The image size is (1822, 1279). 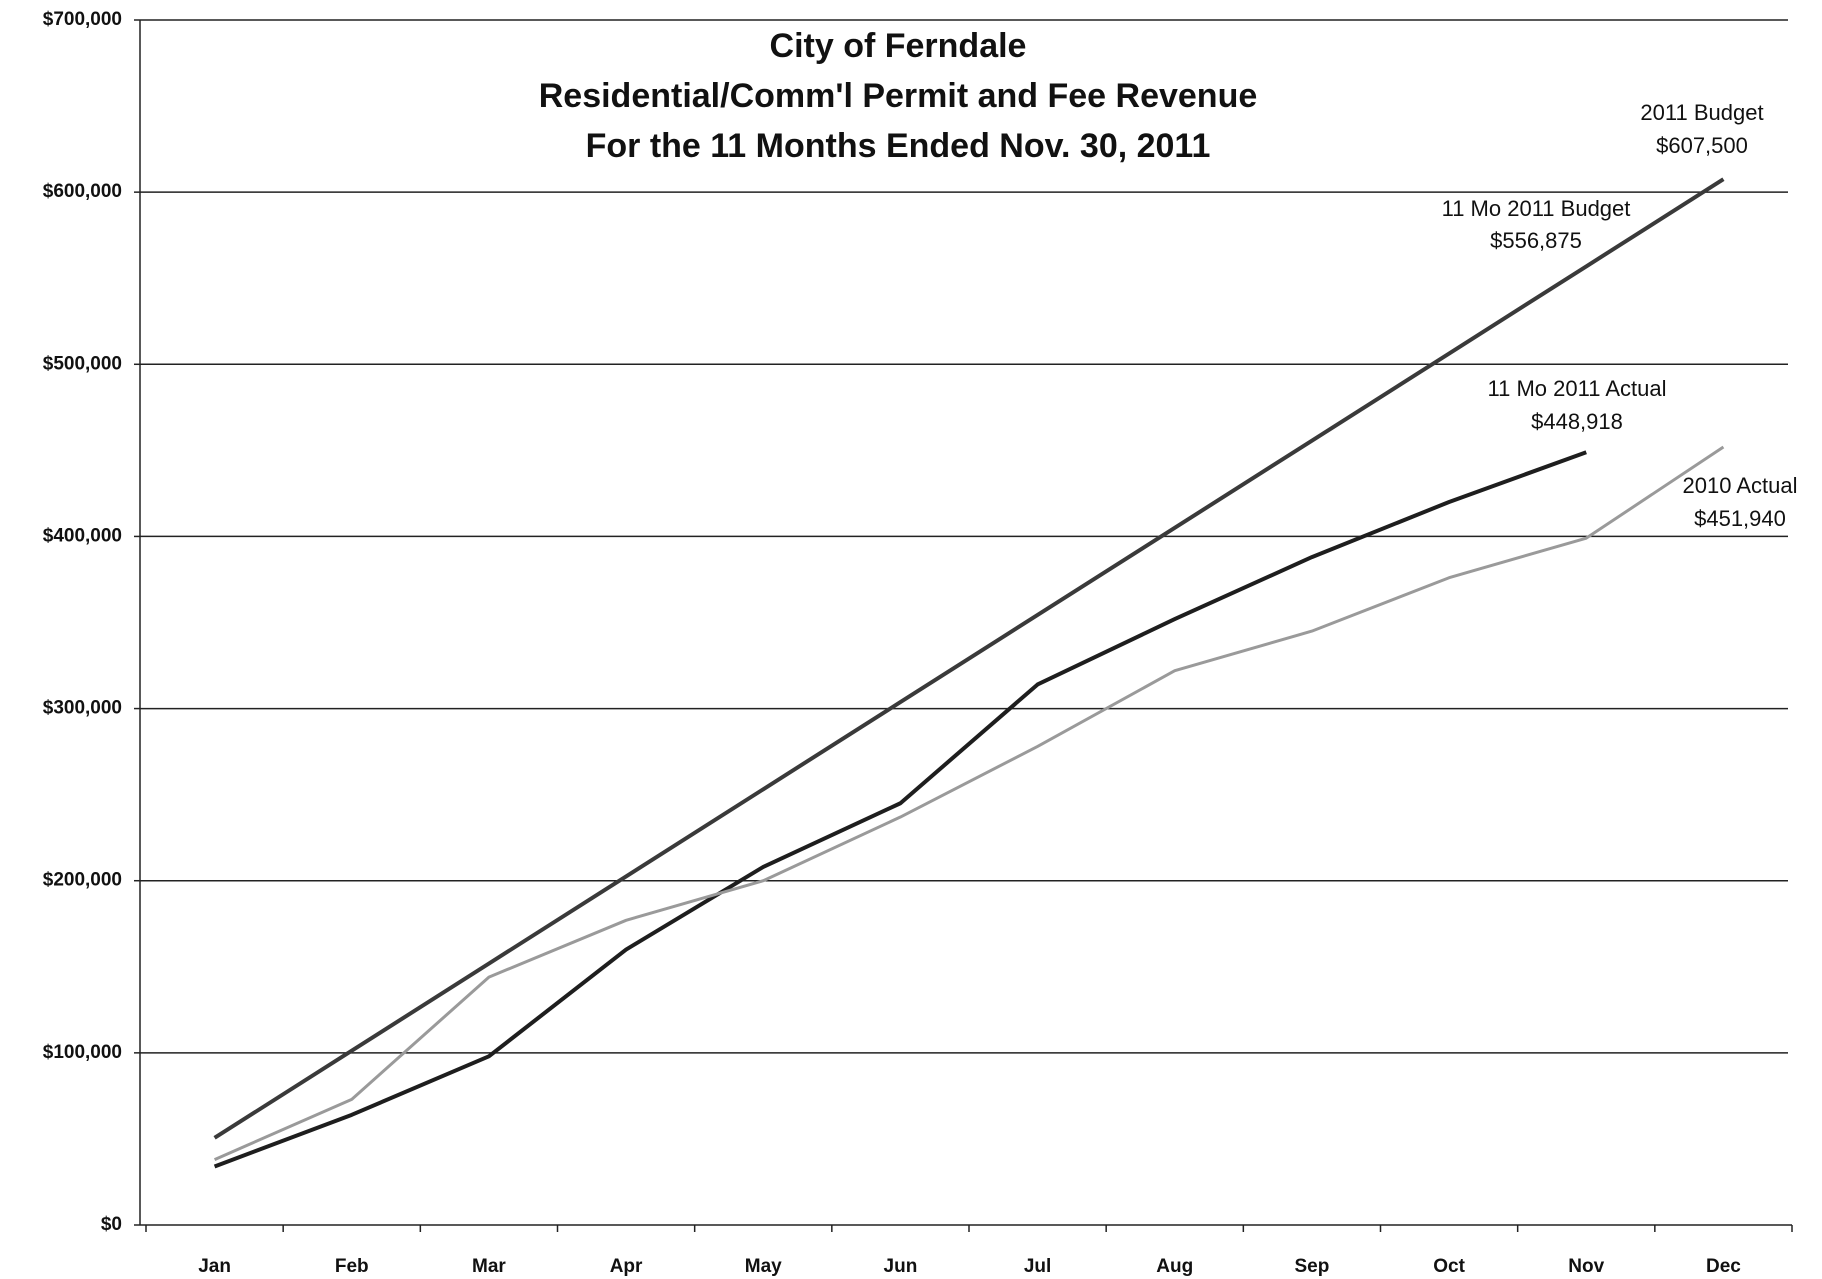 I want to click on value-label: $556,875, so click(x=1536, y=240).